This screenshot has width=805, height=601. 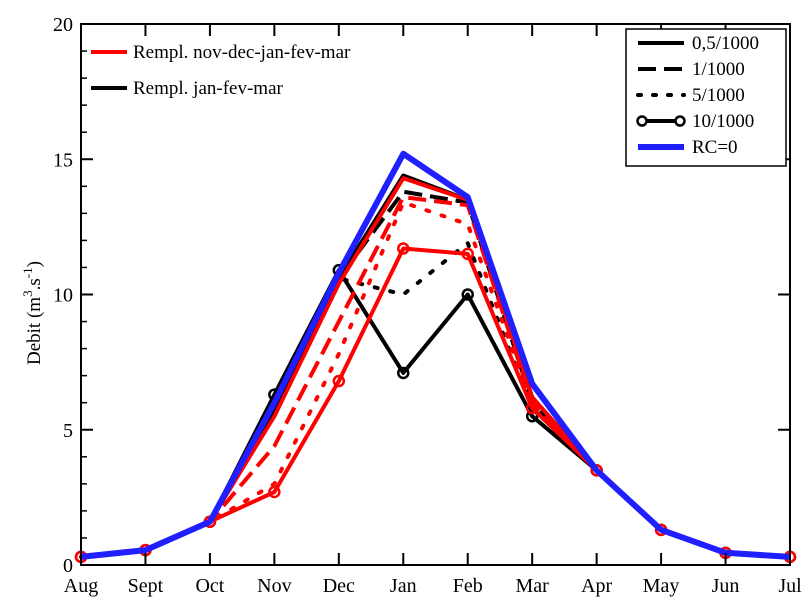 I want to click on y-tick-label: 10, so click(x=63, y=296).